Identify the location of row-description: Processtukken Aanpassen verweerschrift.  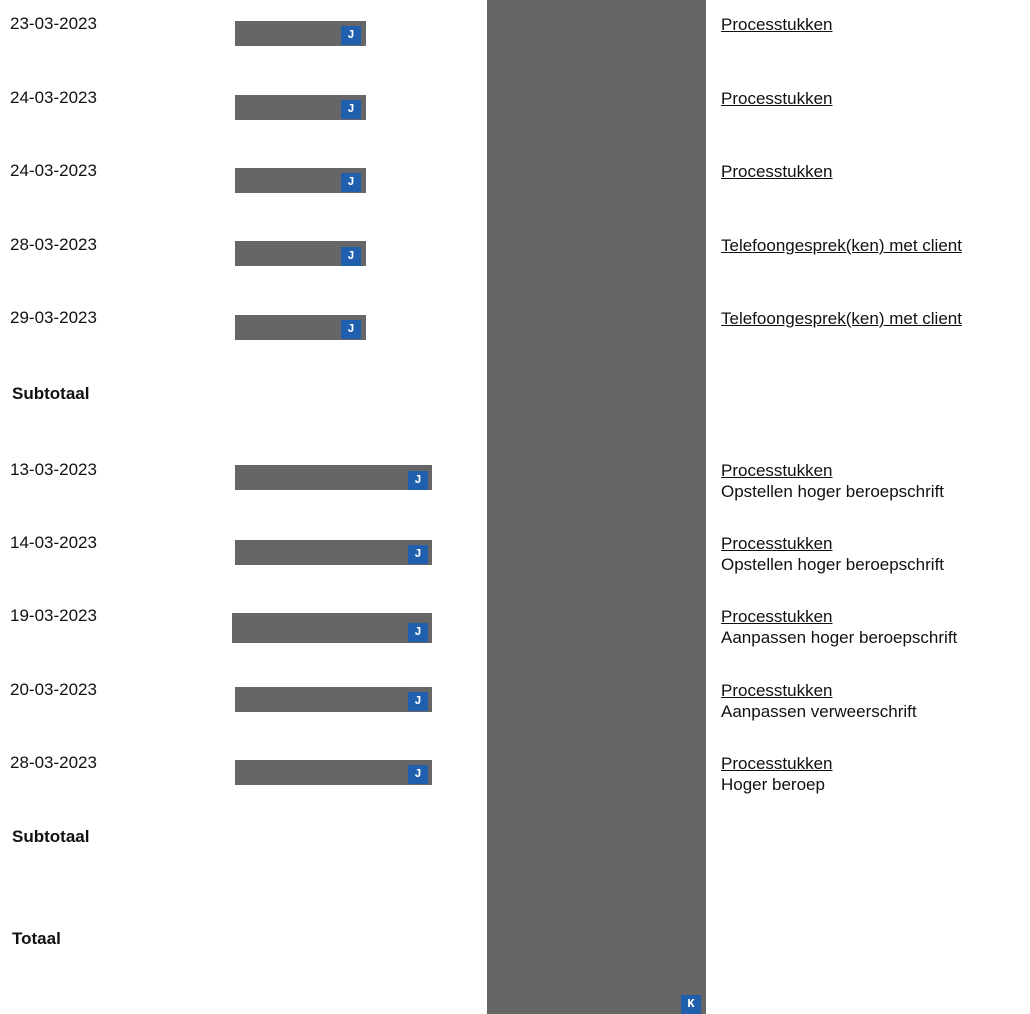
(819, 701).